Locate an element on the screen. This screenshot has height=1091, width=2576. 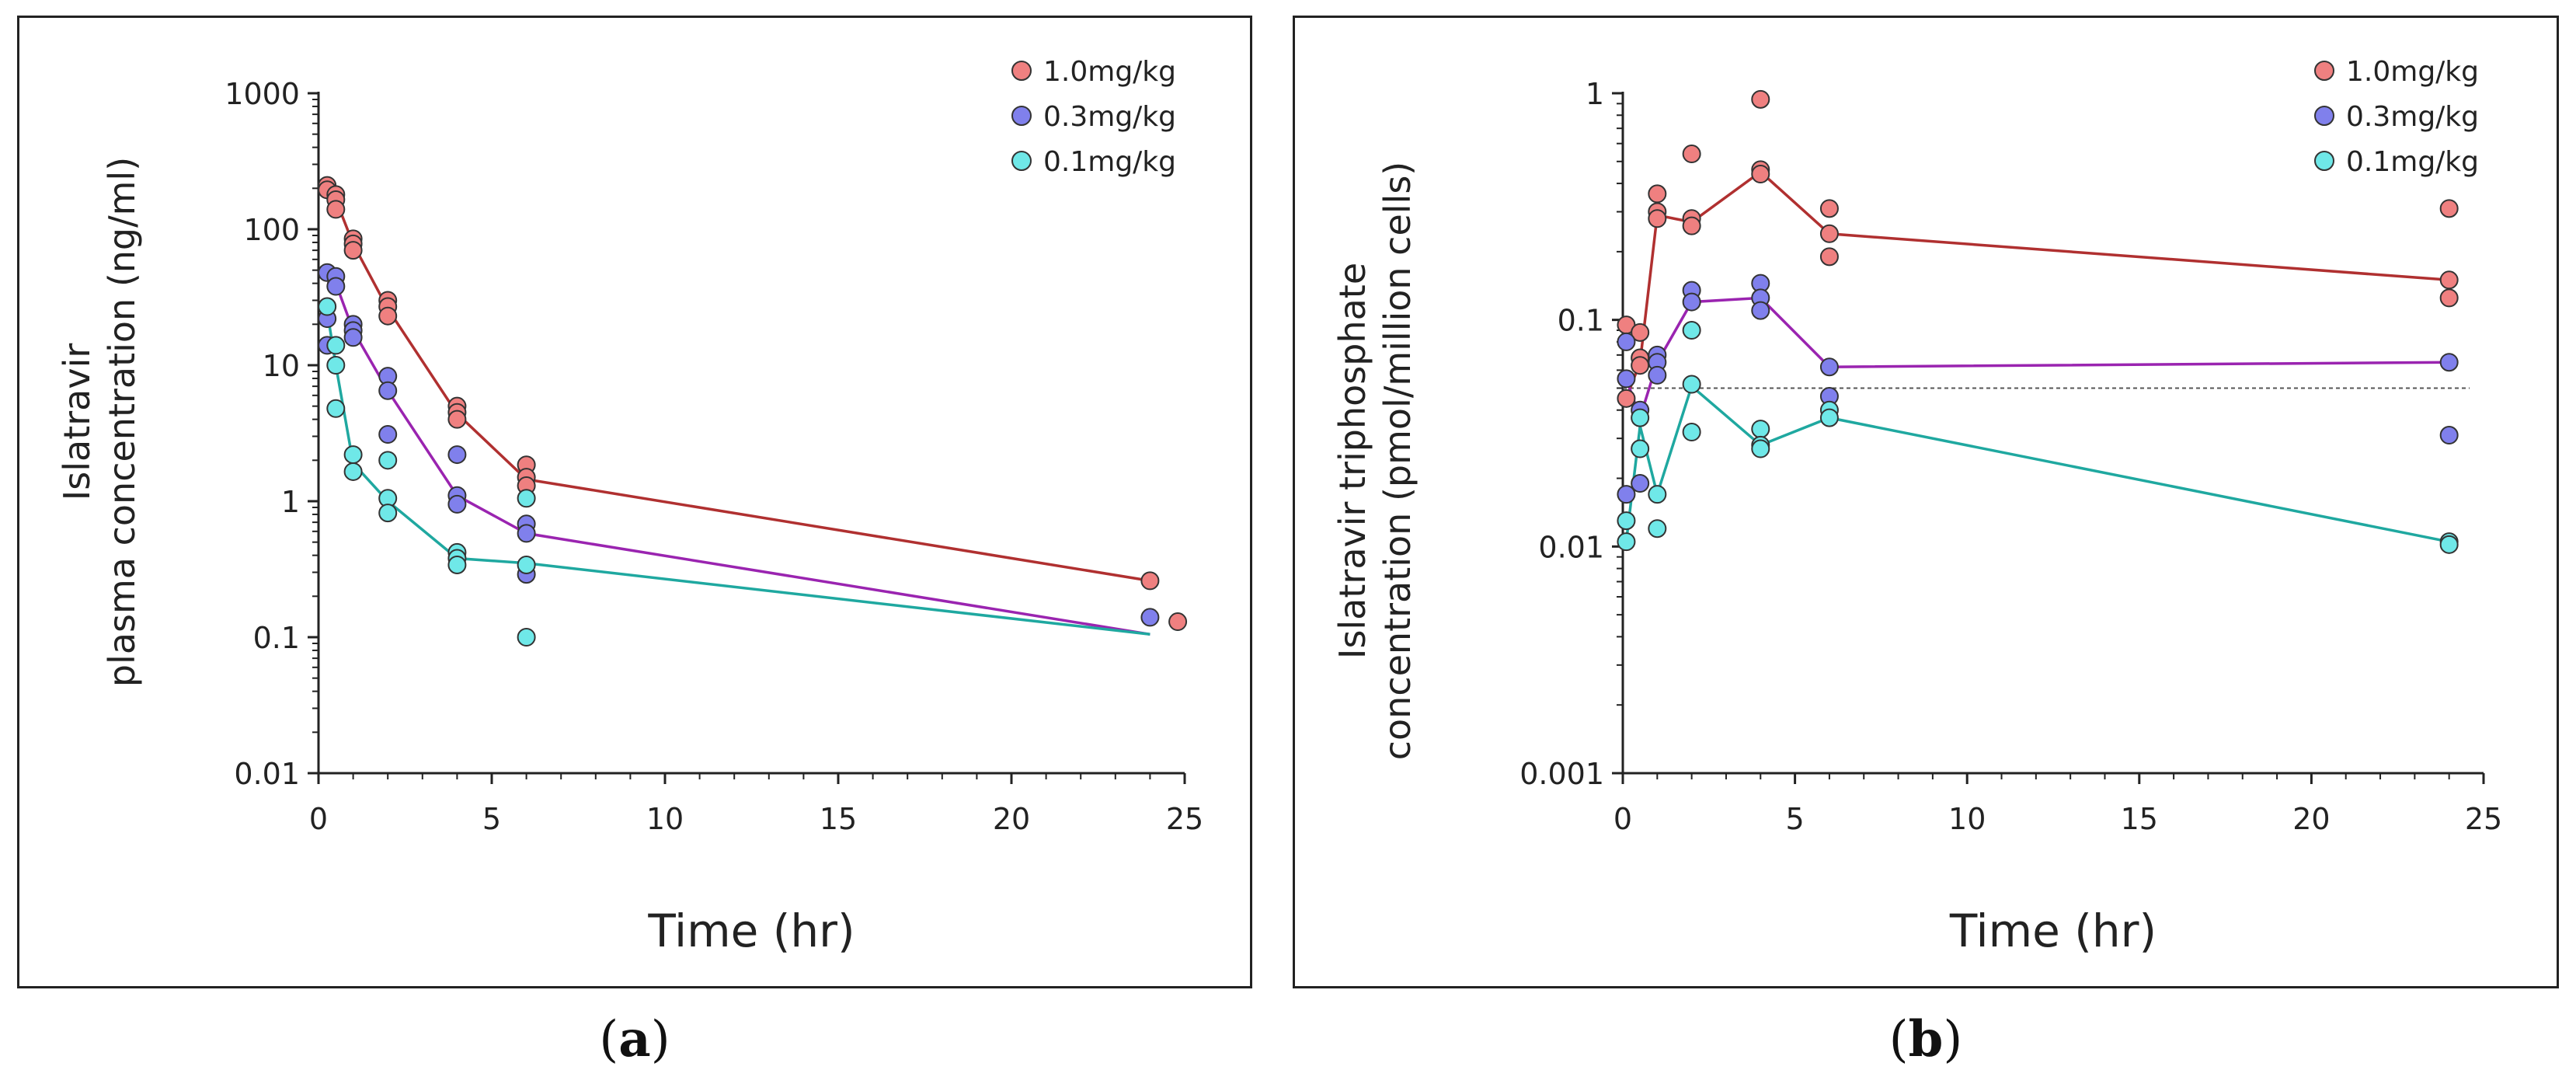
x-tick-label: 20 is located at coordinates (2311, 819).